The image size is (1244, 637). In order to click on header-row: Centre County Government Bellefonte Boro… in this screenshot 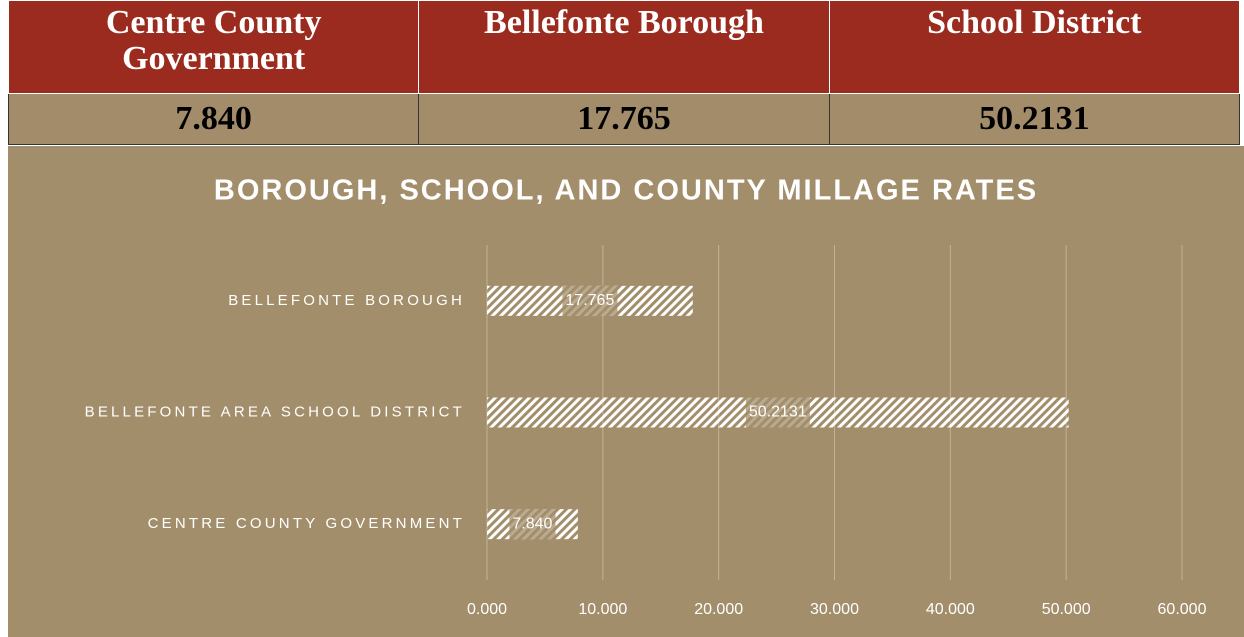, I will do `click(624, 47)`.